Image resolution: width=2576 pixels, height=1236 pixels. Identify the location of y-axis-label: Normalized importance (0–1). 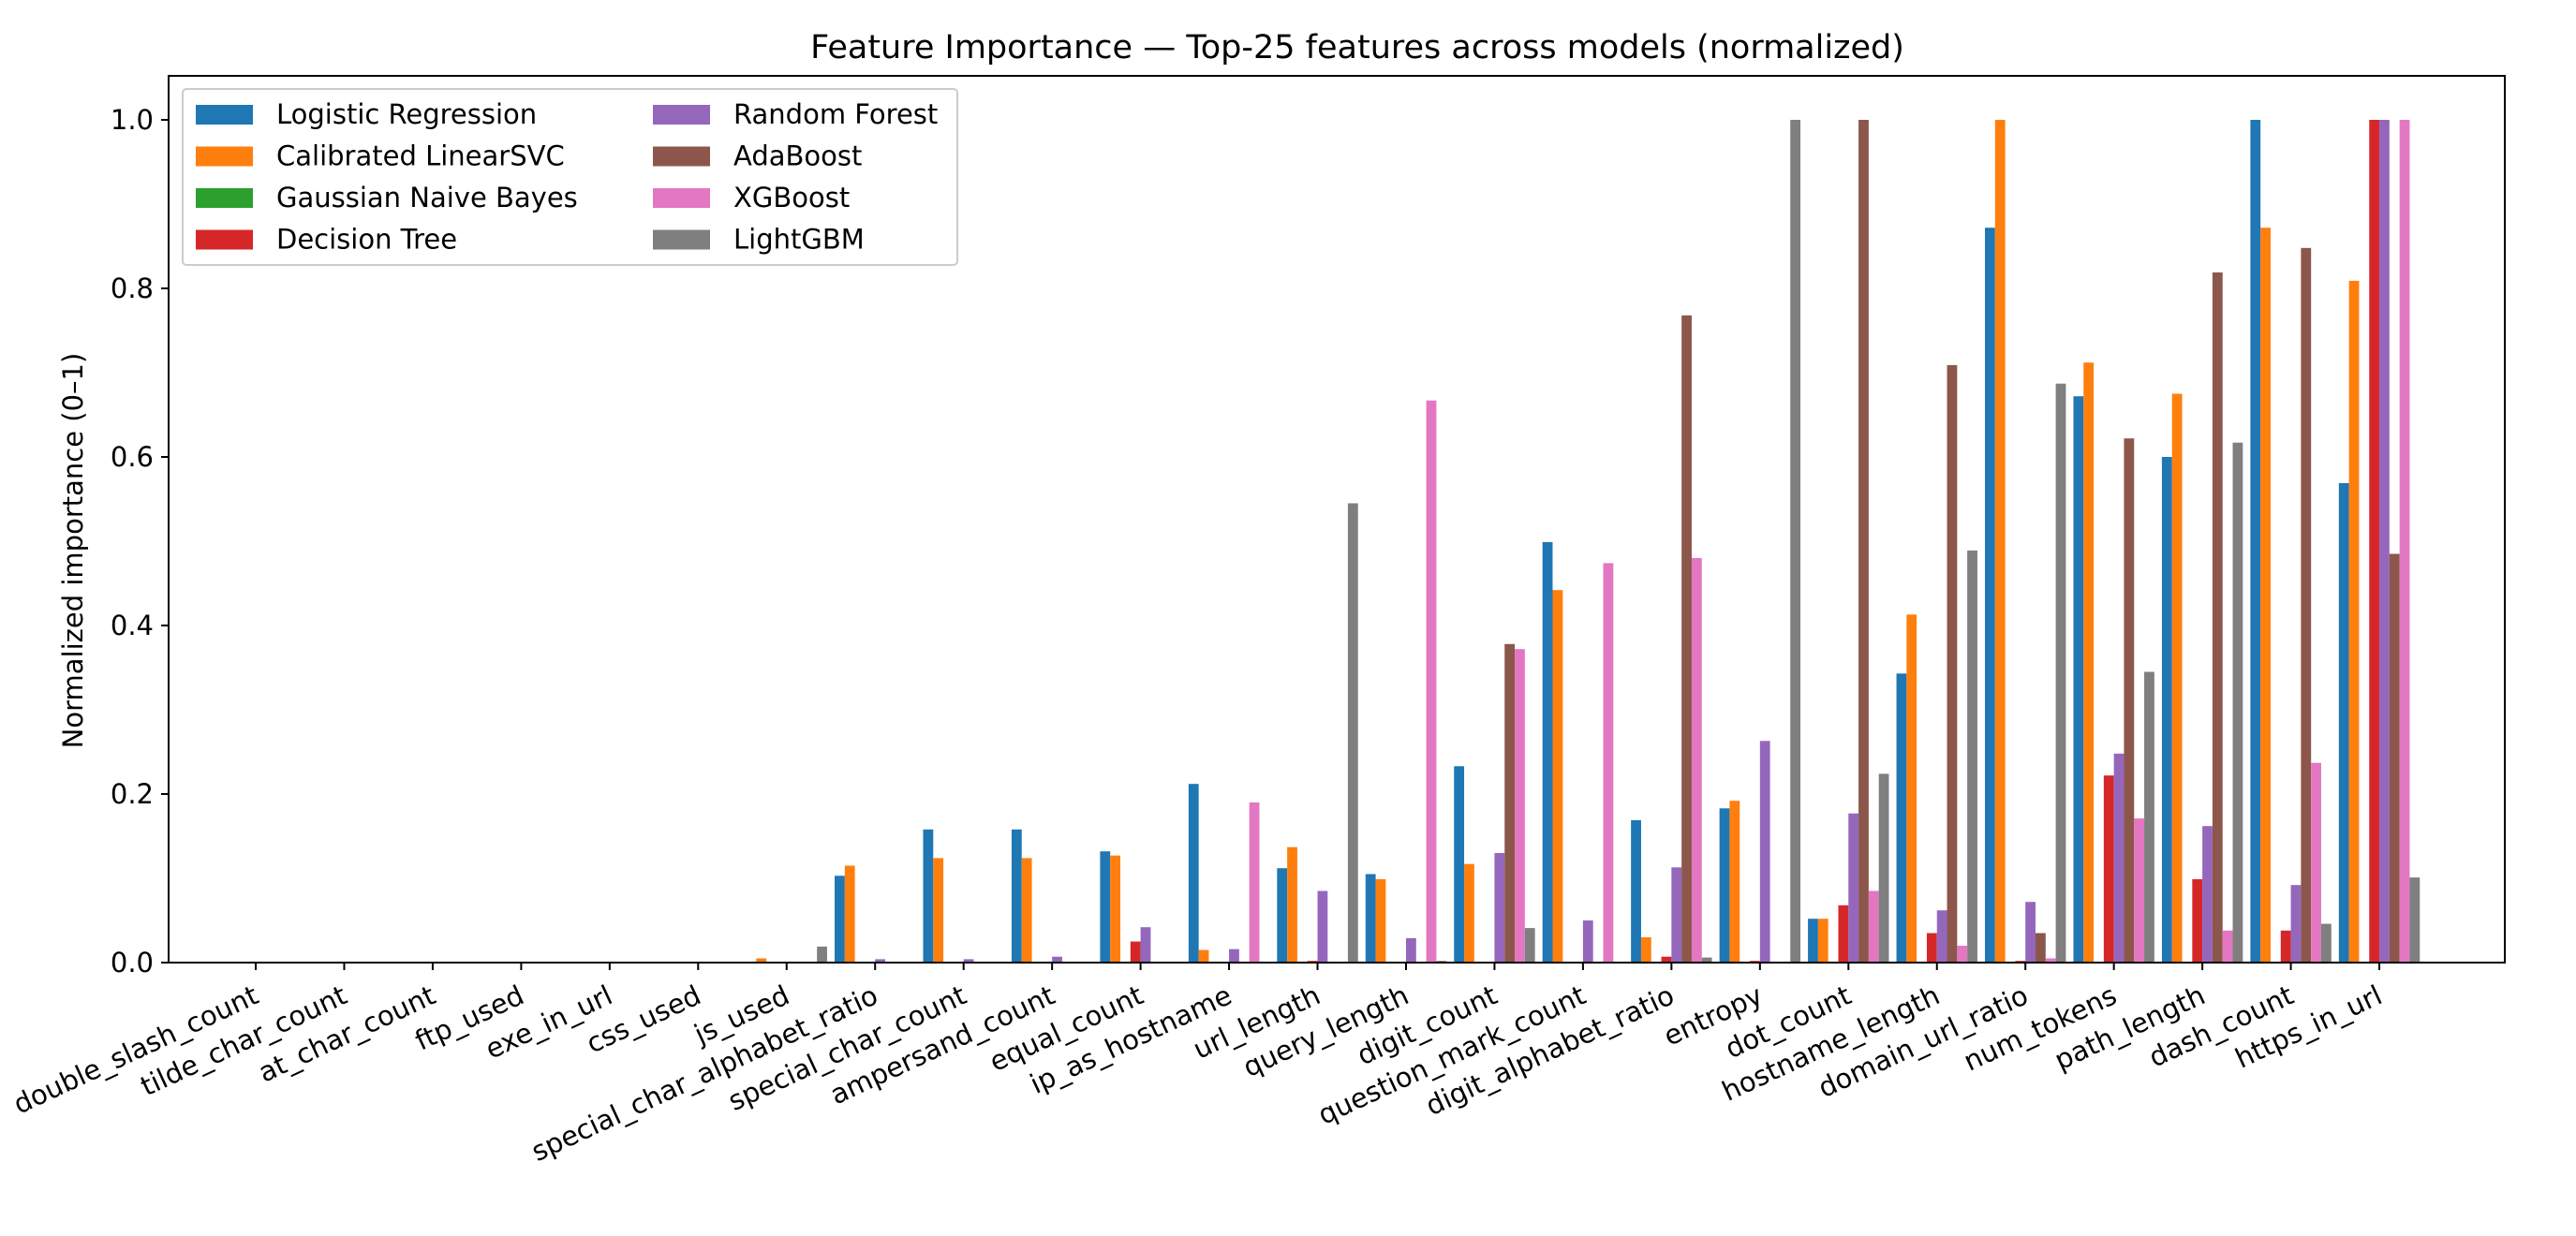
(73, 551).